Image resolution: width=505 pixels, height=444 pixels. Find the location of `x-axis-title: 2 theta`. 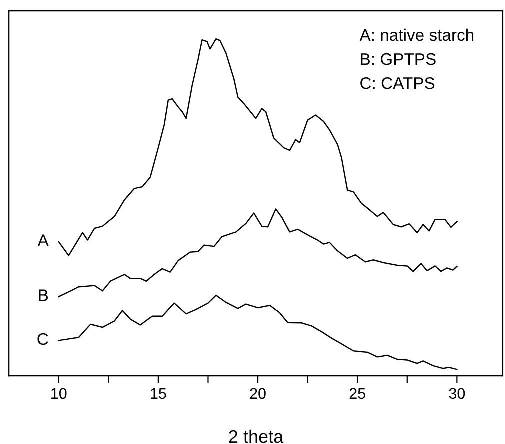

x-axis-title: 2 theta is located at coordinates (256, 437).